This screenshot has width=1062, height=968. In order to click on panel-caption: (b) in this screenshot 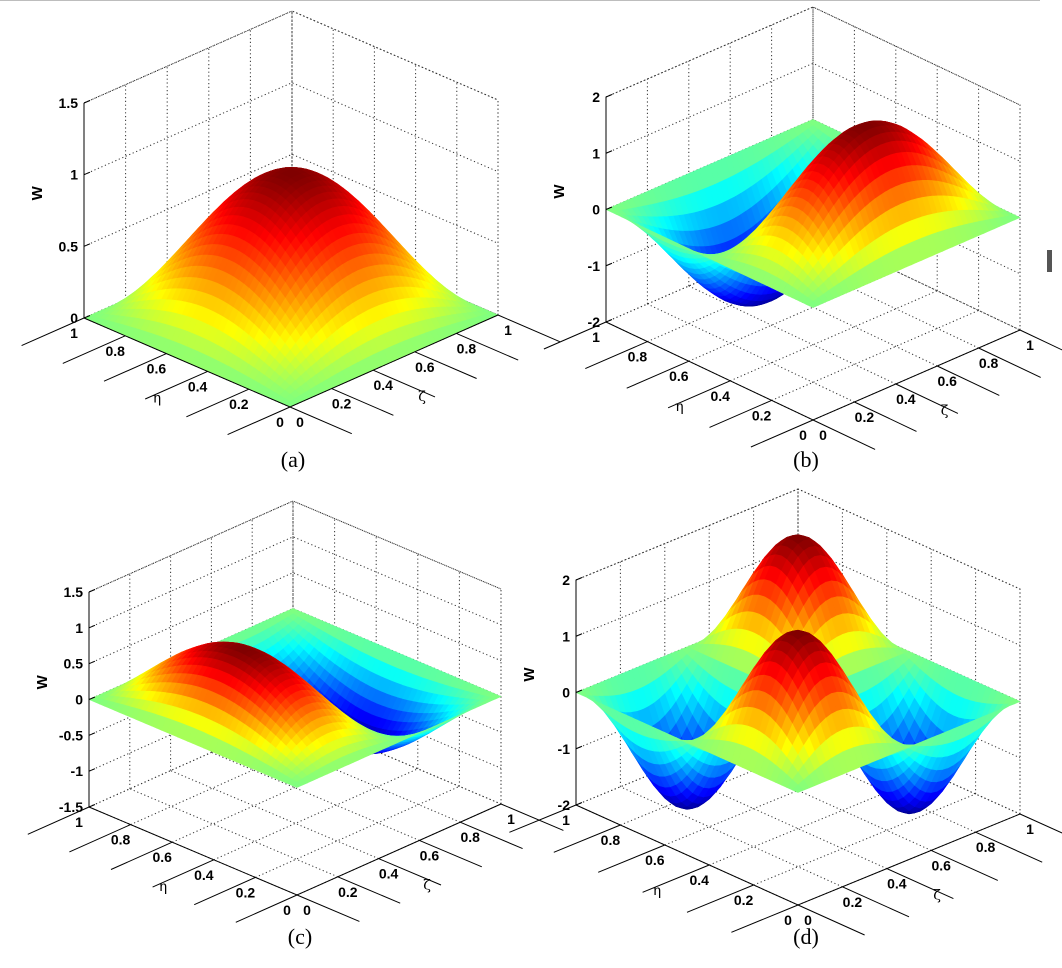, I will do `click(806, 459)`.